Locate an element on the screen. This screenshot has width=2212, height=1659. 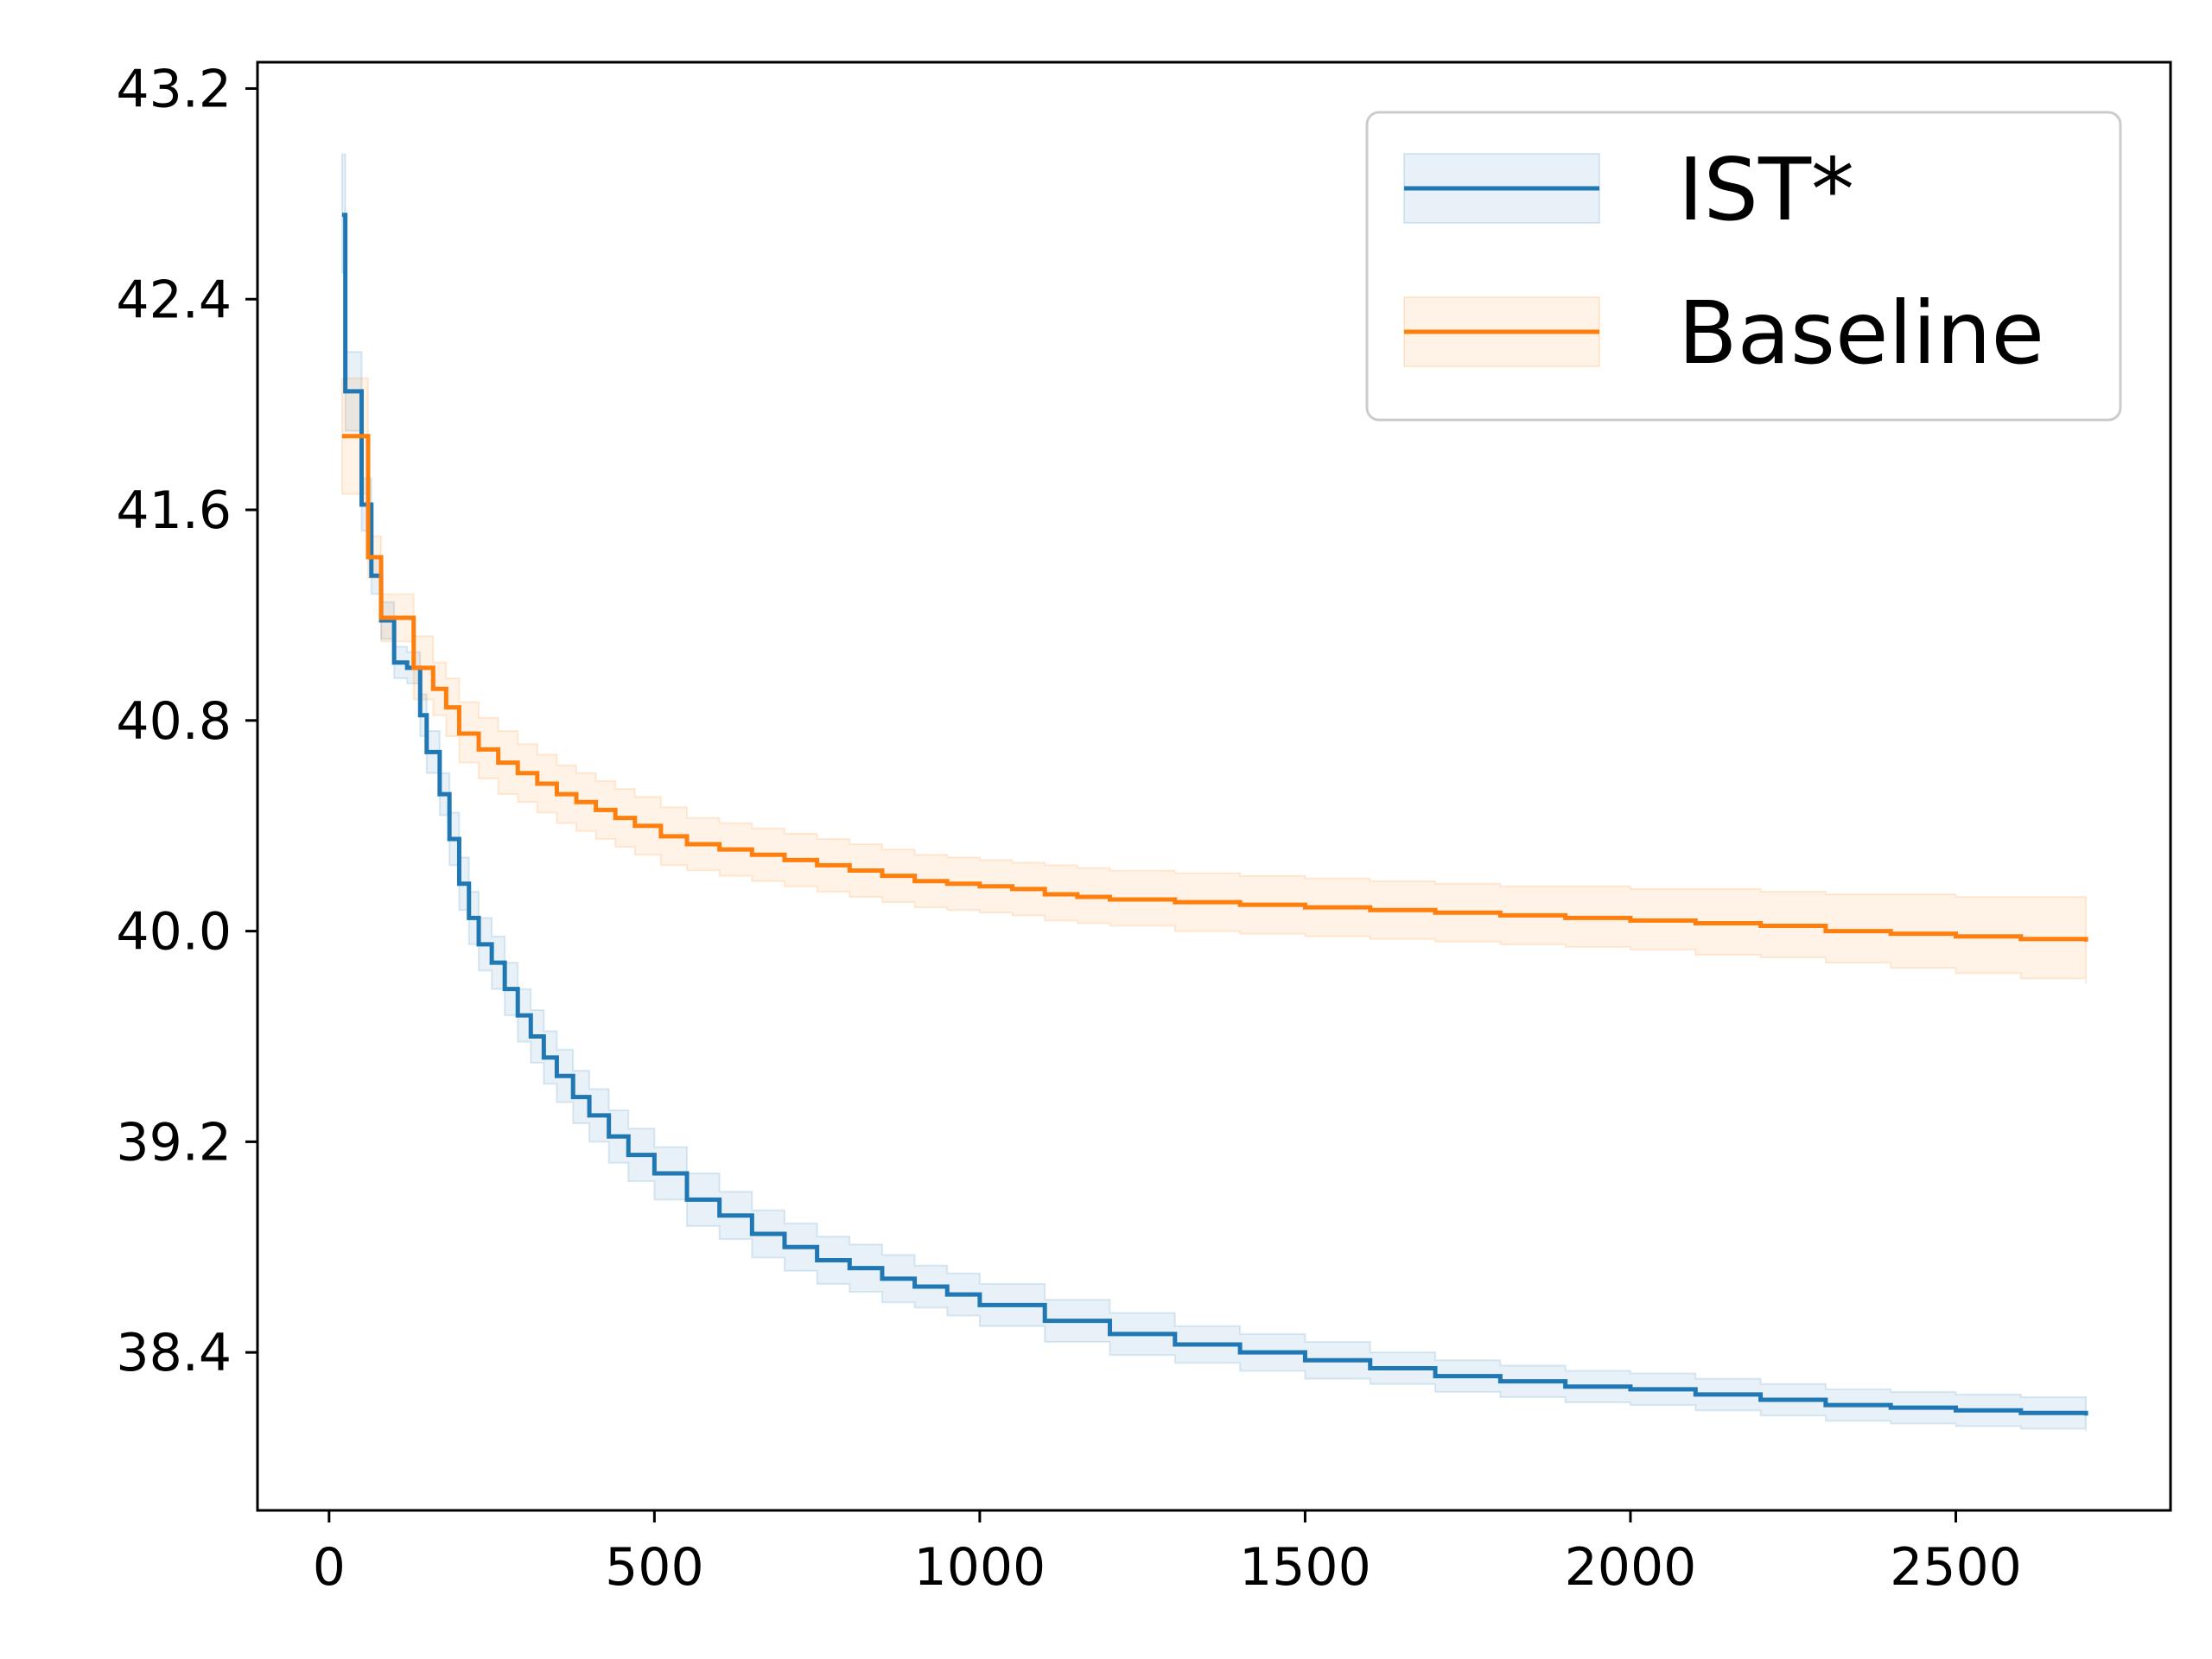
legend-label: IST* is located at coordinates (1766, 189).